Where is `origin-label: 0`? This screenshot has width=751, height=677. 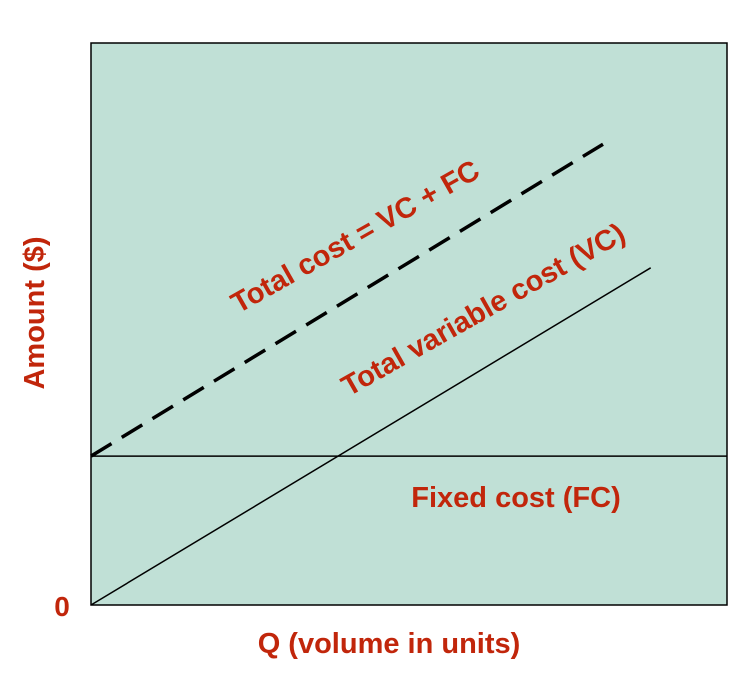 origin-label: 0 is located at coordinates (62, 606).